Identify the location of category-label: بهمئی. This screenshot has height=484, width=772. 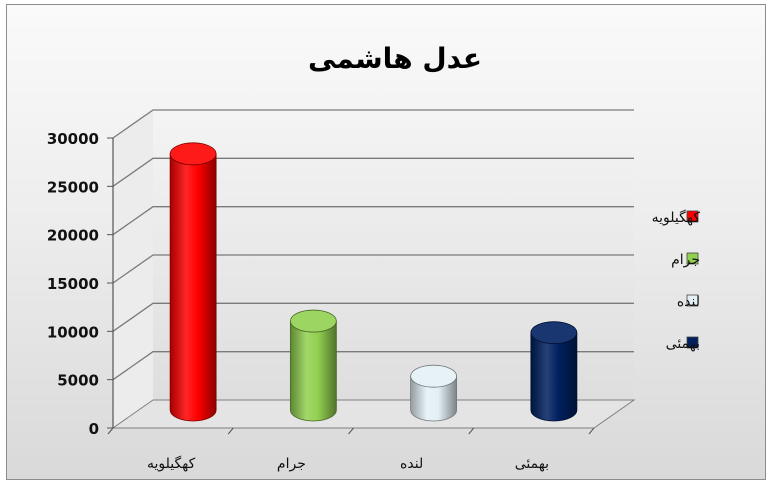
(532, 464).